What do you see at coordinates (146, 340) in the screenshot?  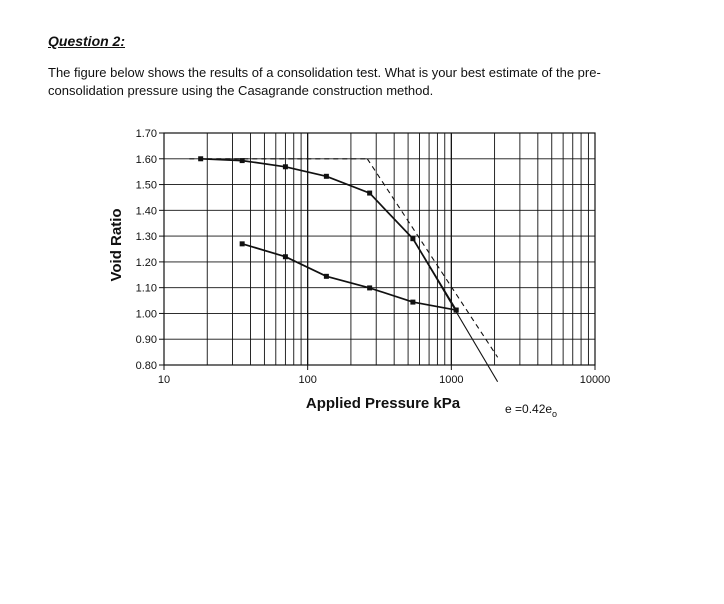 I see `y-tick-label: 0.90` at bounding box center [146, 340].